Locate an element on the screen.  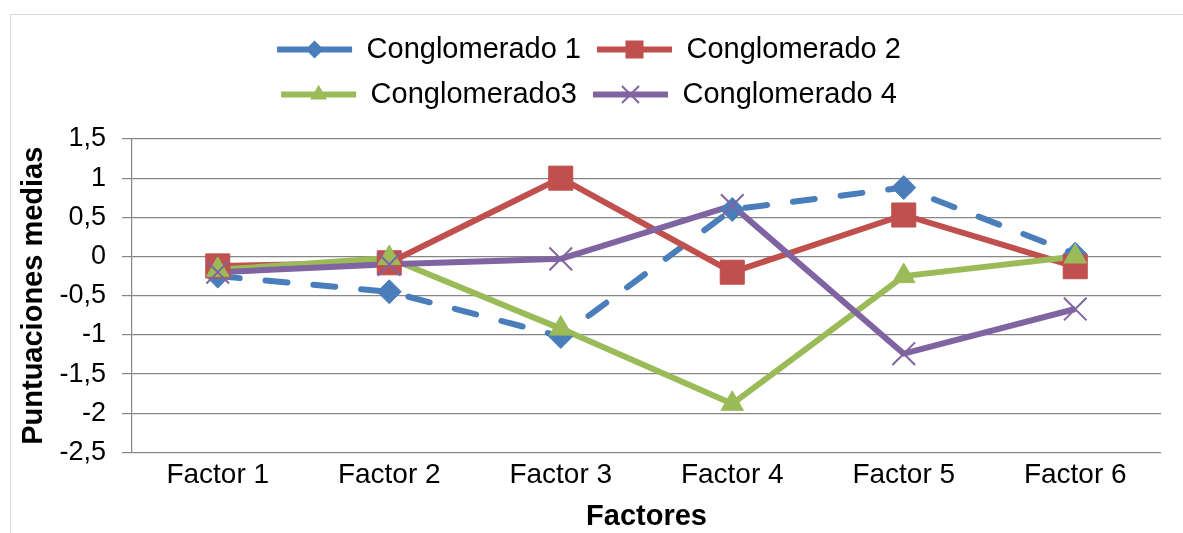
y-tick-label: -1 is located at coordinates (93, 333).